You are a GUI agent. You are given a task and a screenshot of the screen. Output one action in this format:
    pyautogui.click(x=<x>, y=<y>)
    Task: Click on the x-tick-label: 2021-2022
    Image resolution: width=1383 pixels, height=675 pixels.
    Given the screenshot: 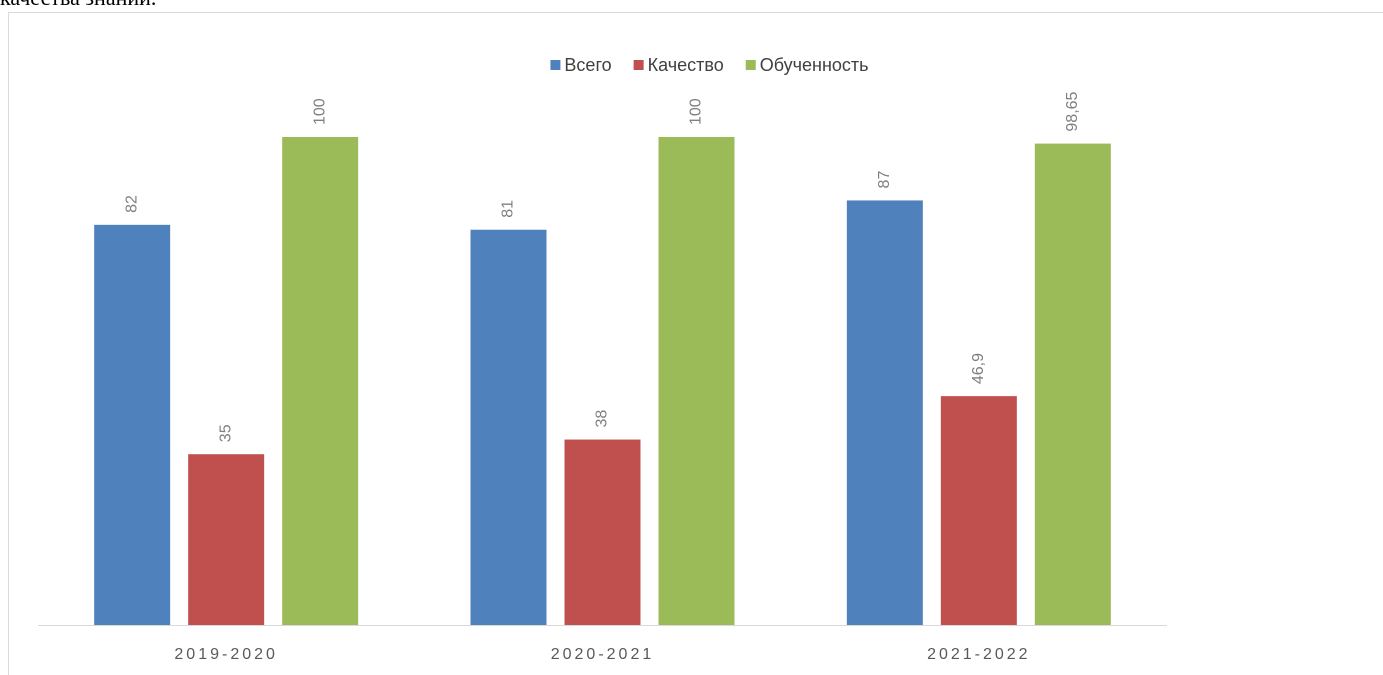 What is the action you would take?
    pyautogui.click(x=979, y=654)
    